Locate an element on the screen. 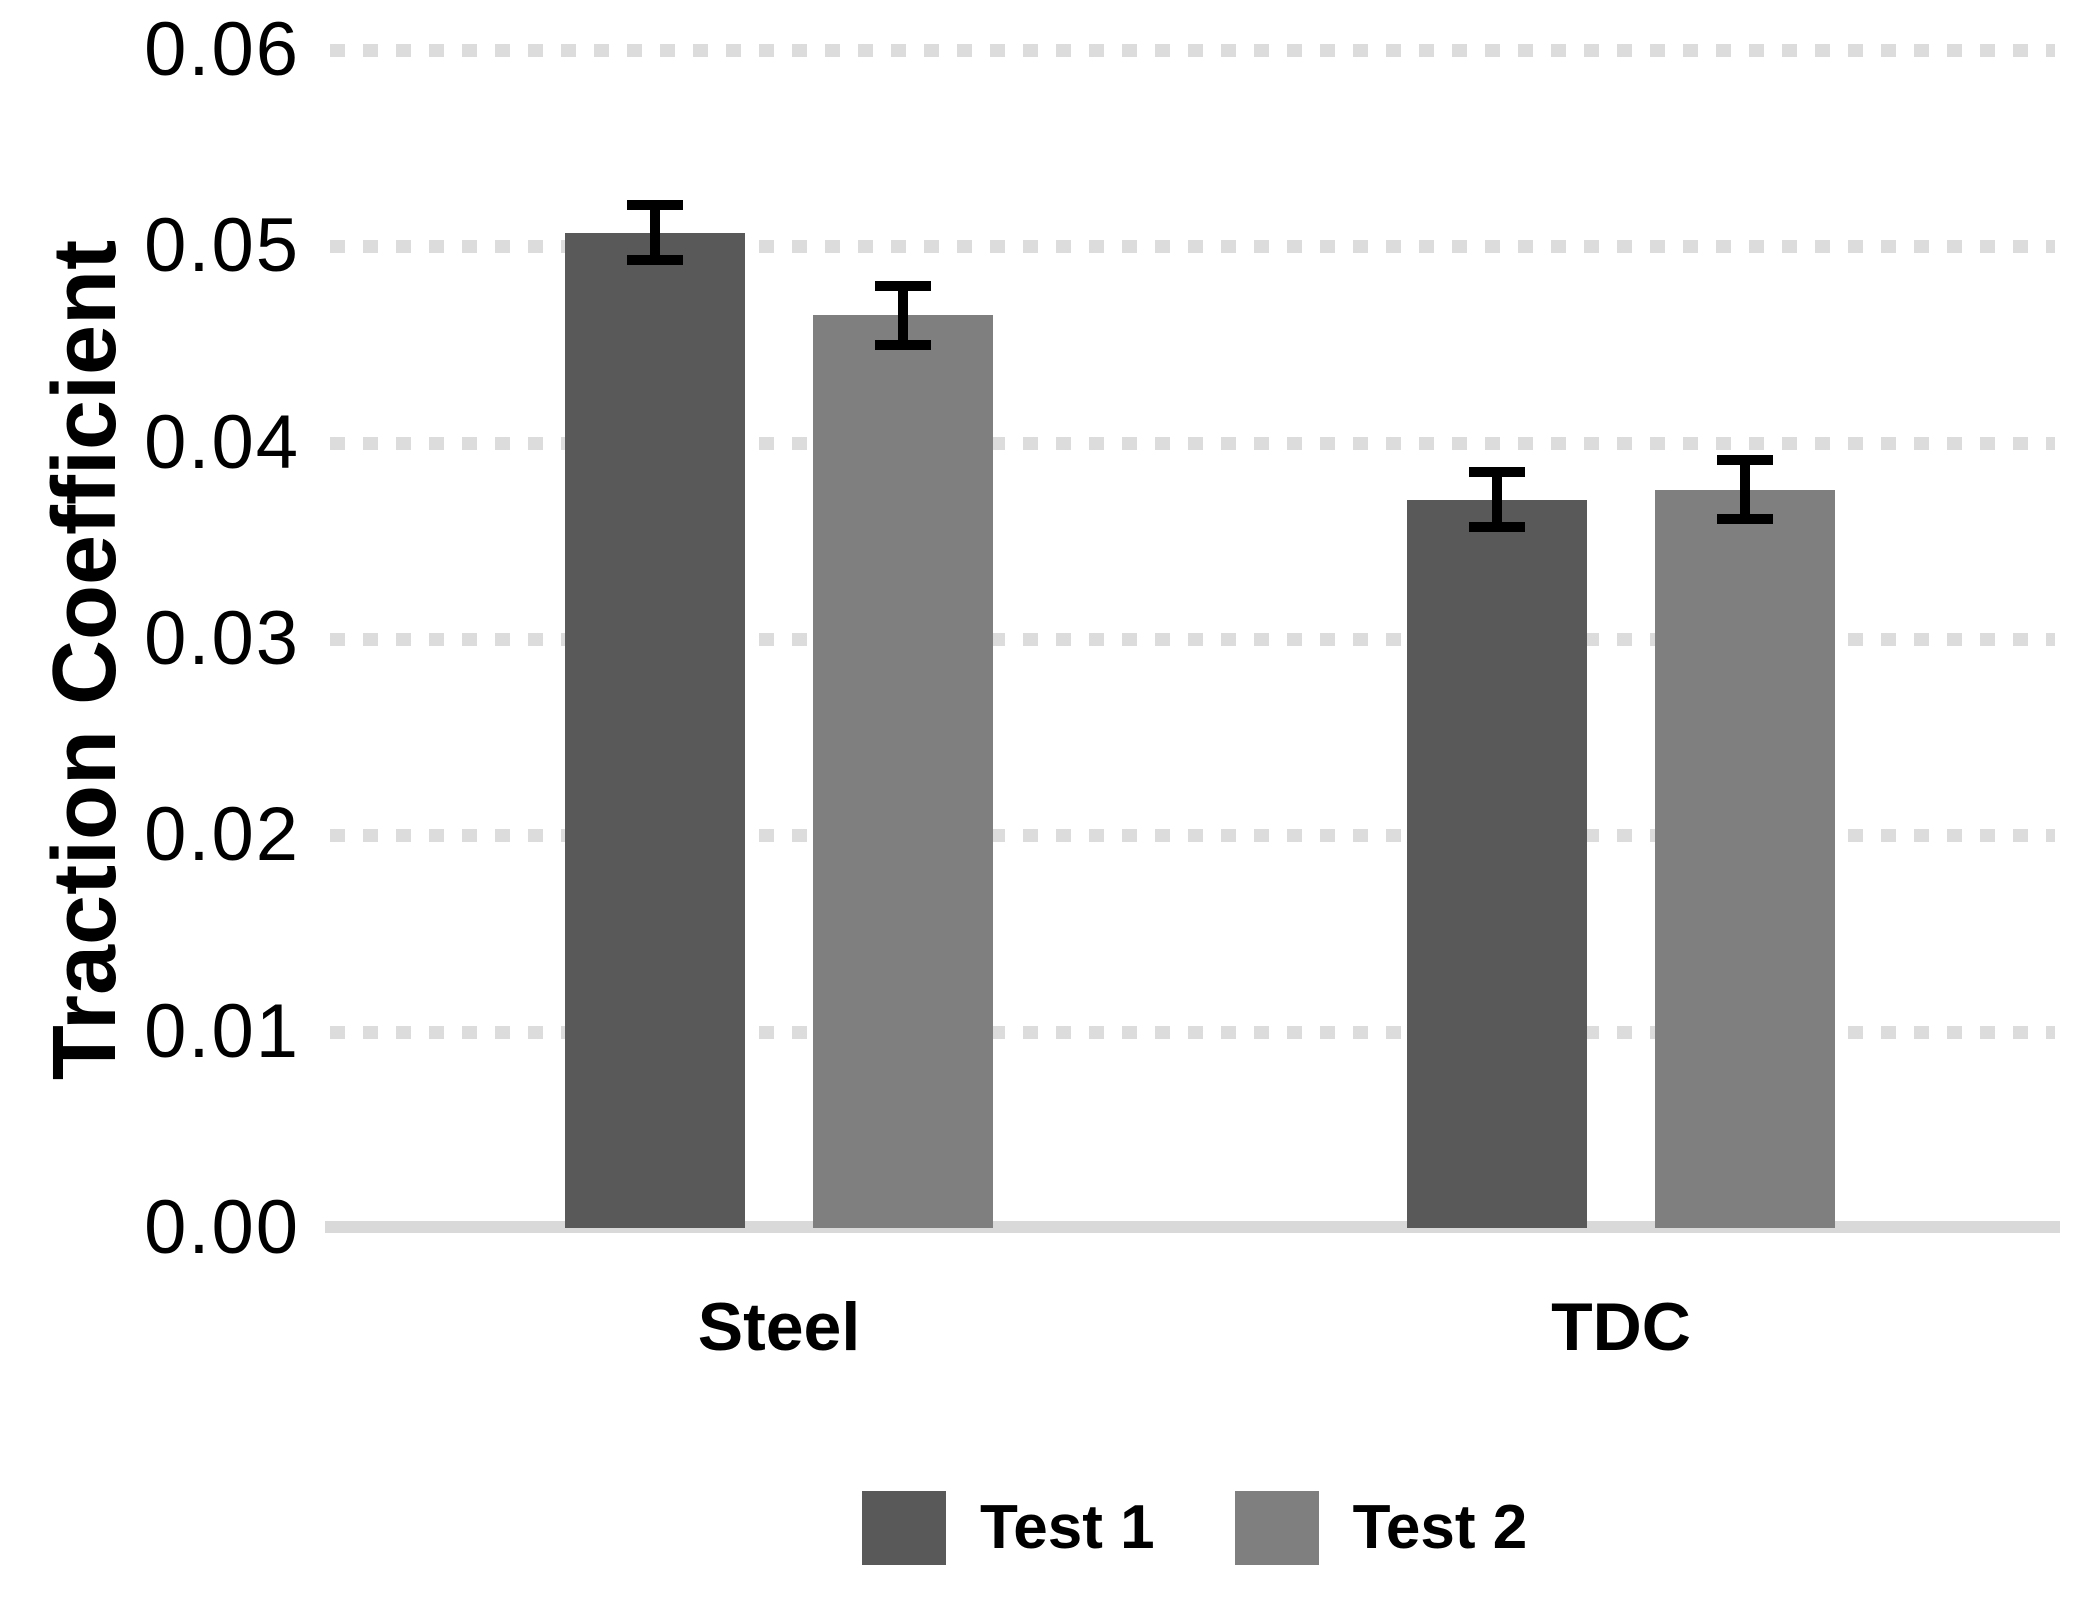 The image size is (2079, 1601). legend-label-test-1: Test 1 is located at coordinates (1067, 1527).